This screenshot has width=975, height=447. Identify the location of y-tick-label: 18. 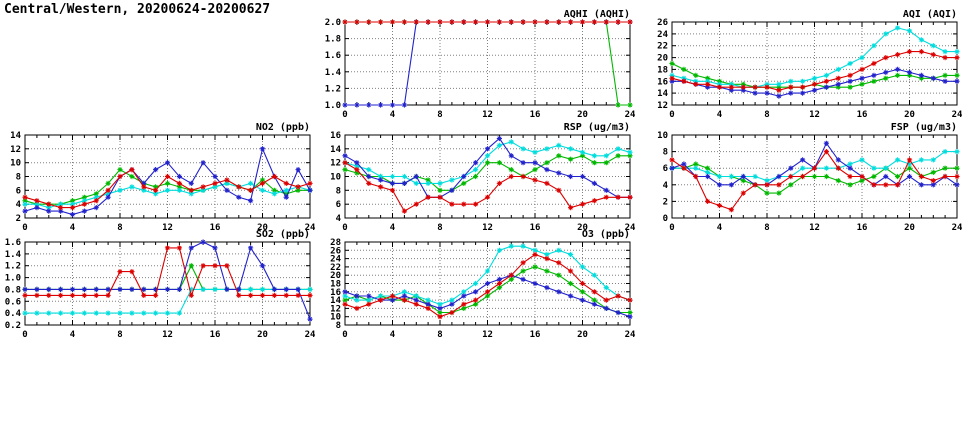
(335, 285).